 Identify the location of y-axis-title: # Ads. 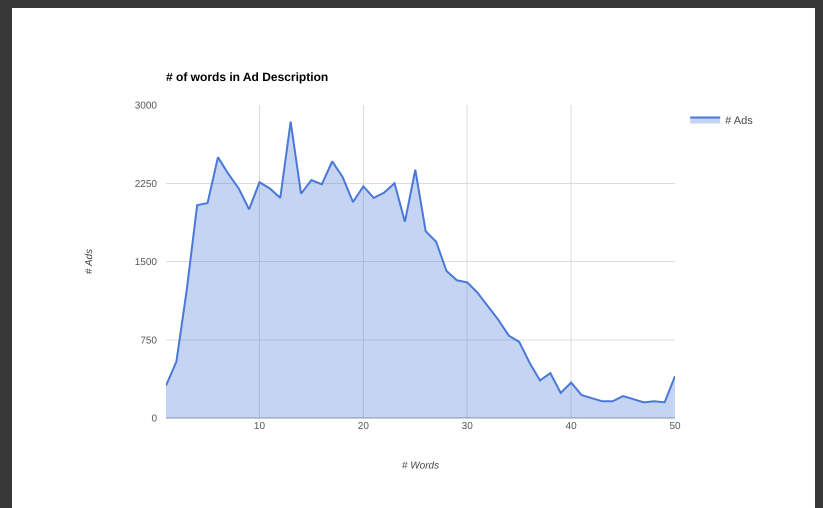
(89, 261).